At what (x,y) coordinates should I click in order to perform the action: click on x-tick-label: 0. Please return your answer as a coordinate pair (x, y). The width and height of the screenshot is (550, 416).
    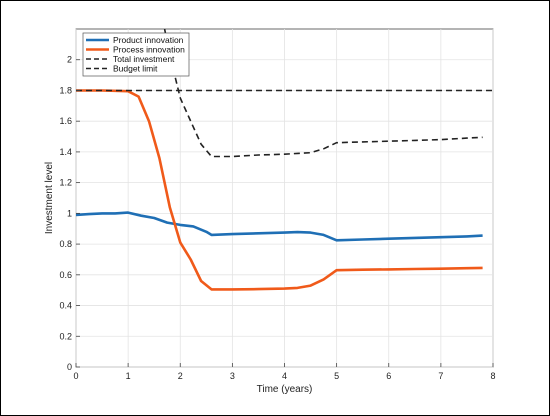
    Looking at the image, I should click on (75, 376).